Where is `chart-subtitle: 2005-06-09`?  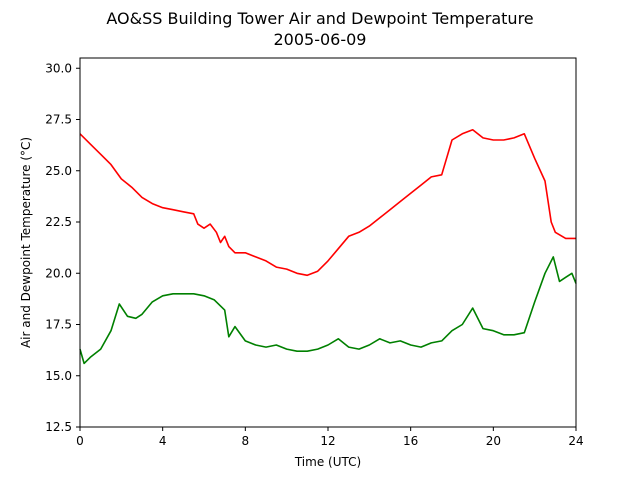 chart-subtitle: 2005-06-09 is located at coordinates (320, 39).